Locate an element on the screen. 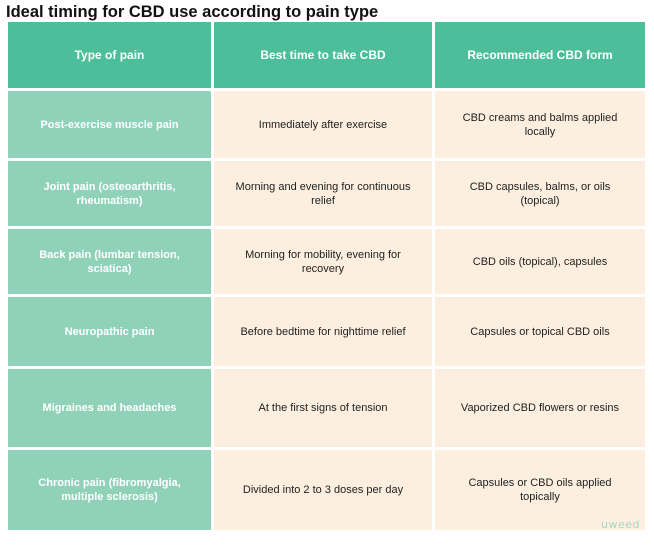 This screenshot has height=545, width=654. table-cell: Vaporized CBD flowers or resins is located at coordinates (540, 408).